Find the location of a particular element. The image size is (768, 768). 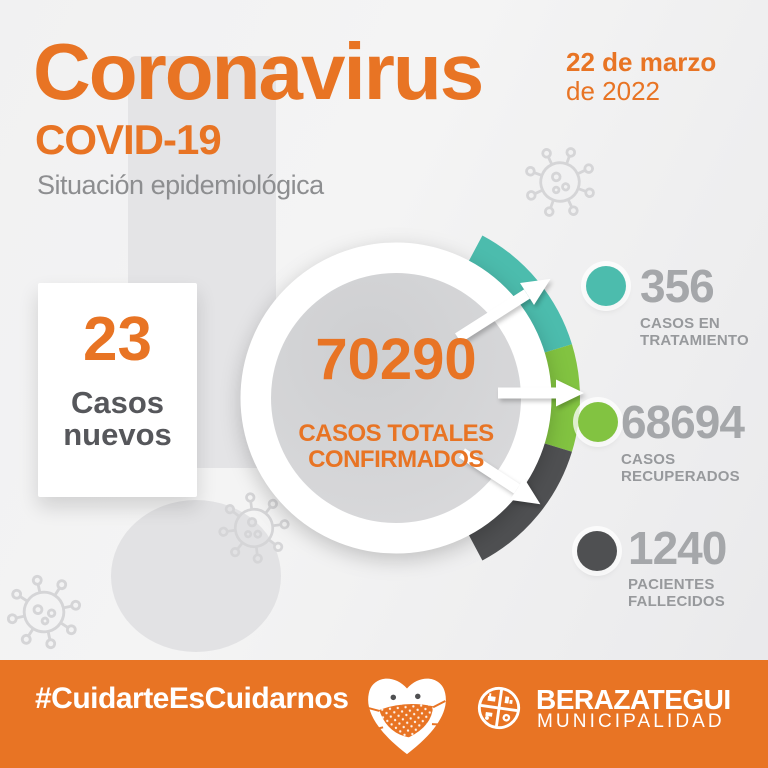

report-date-line2: de 2022 is located at coordinates (613, 91).